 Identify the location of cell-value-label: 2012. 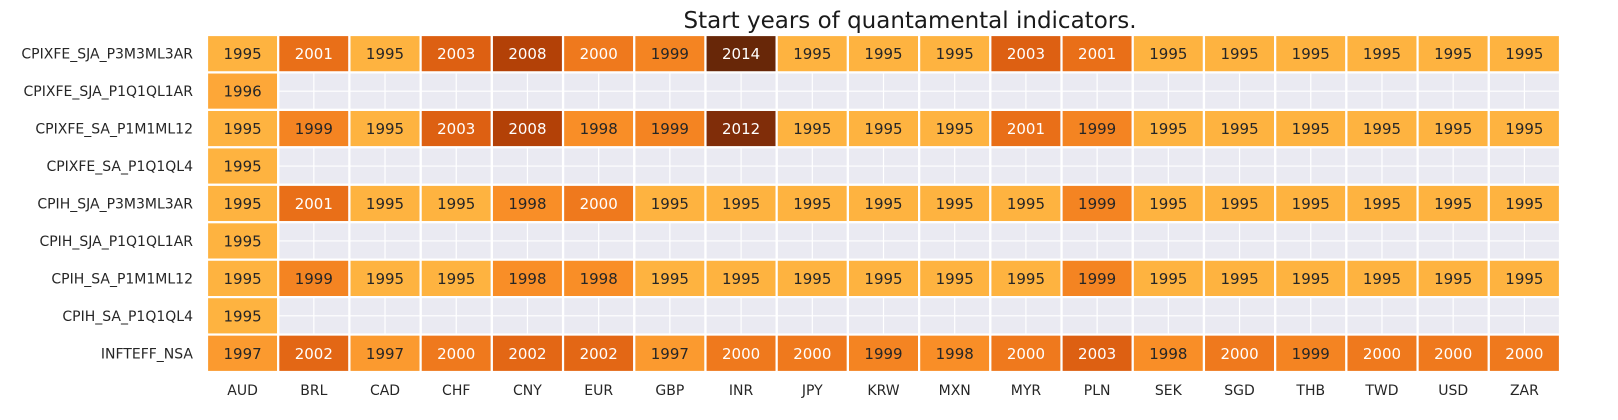
(741, 129).